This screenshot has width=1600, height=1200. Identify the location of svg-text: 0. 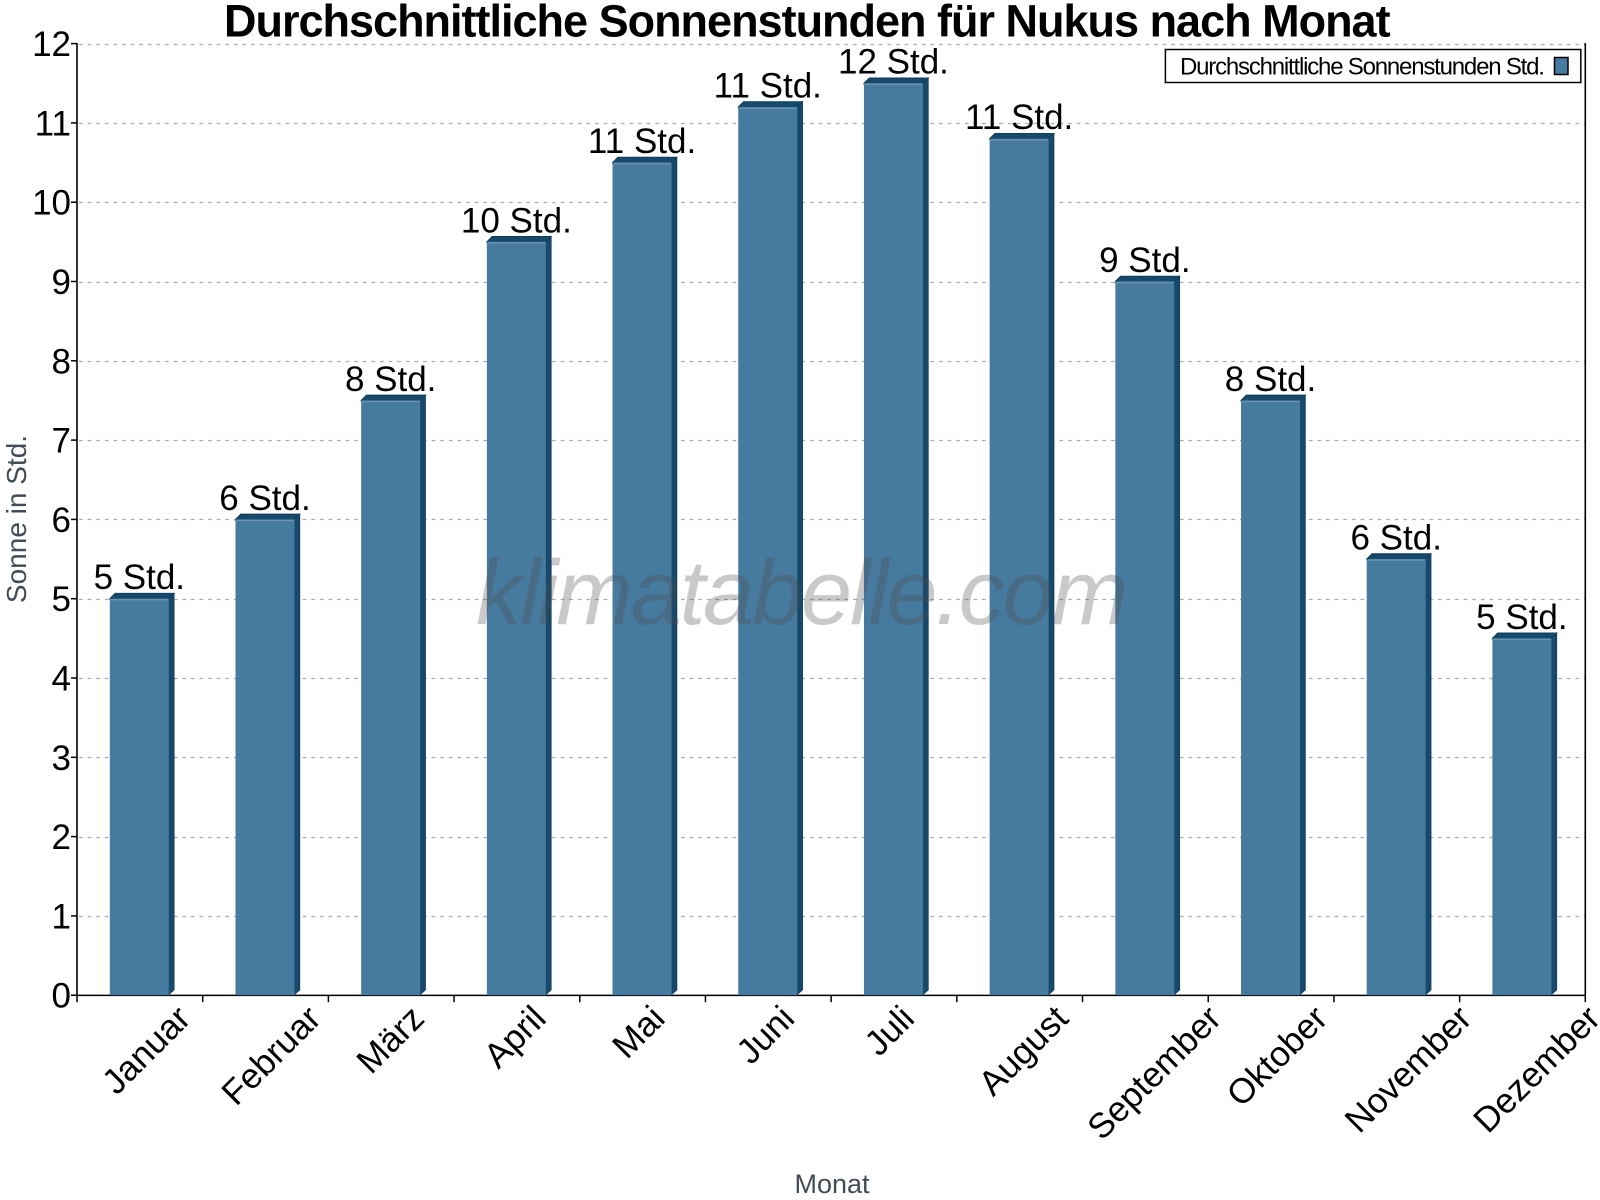
(61, 996).